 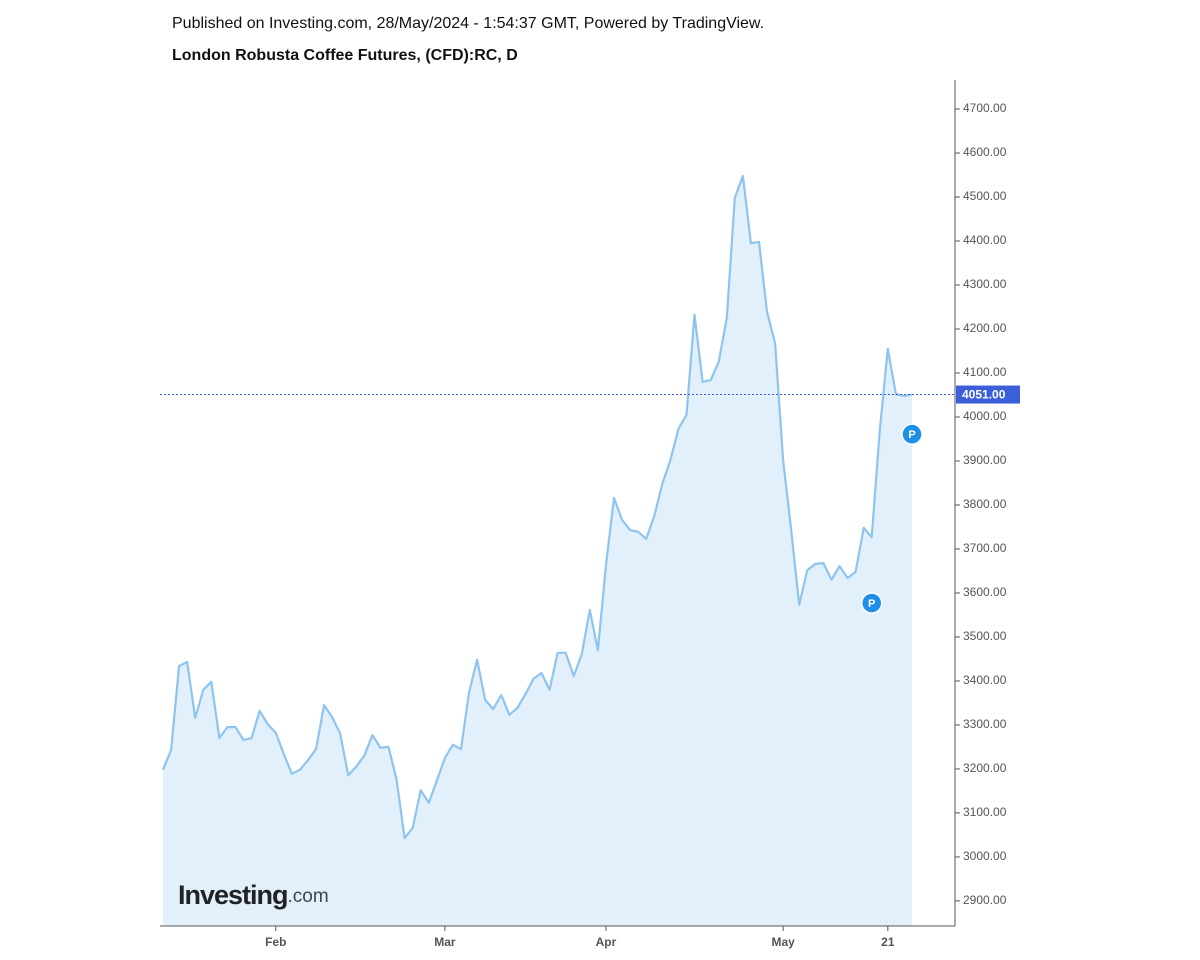 I want to click on logo-main: Investing, so click(x=233, y=895).